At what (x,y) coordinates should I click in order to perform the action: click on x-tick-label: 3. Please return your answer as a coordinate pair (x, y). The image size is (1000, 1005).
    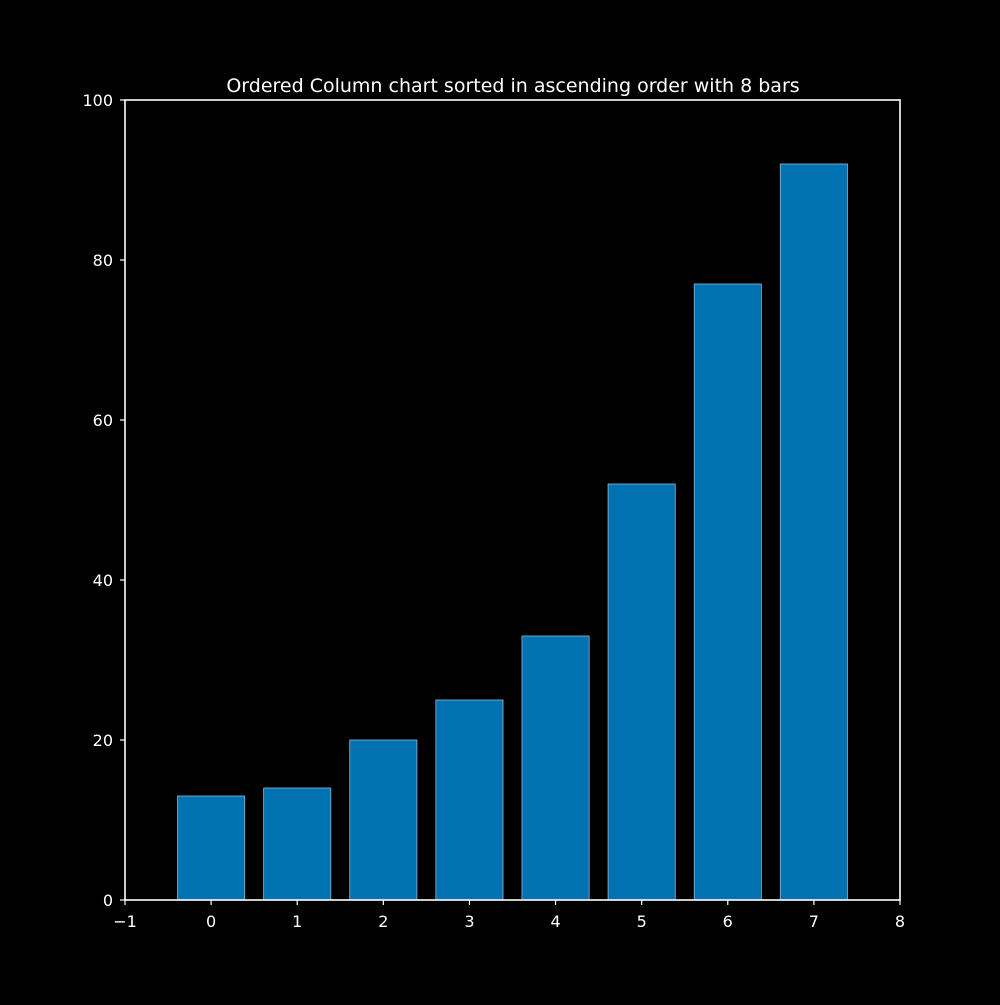
    Looking at the image, I should click on (469, 921).